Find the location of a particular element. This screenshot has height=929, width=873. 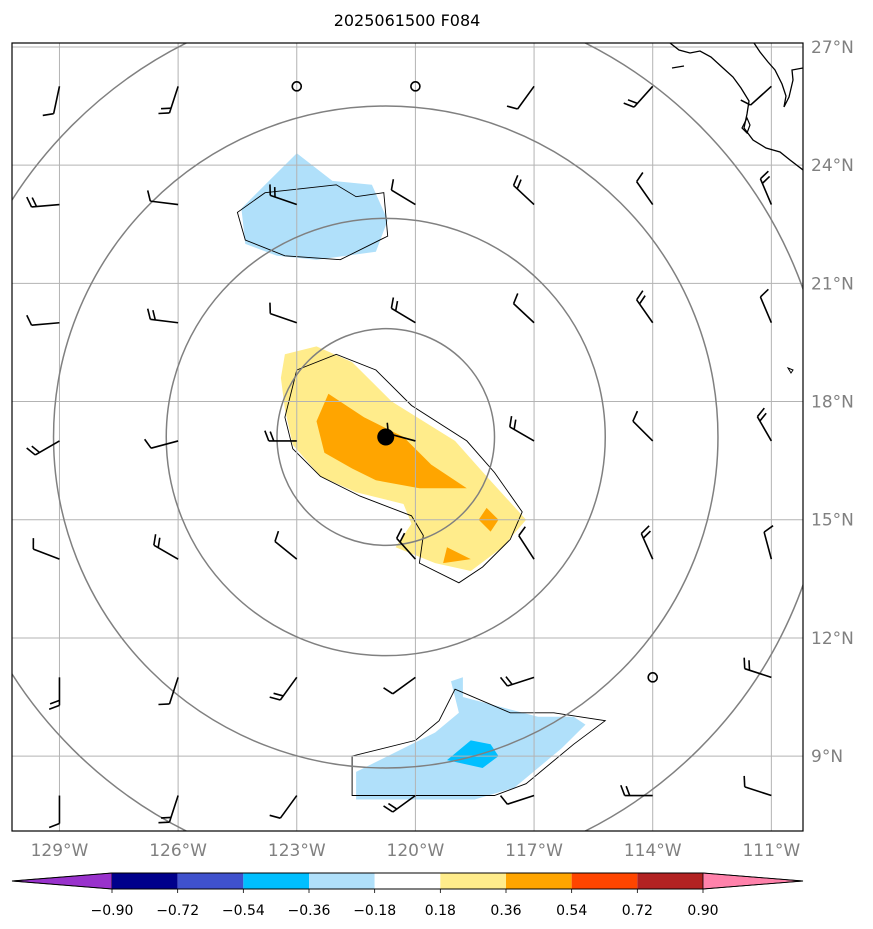

colorbar-tick-label: 0.54 is located at coordinates (571, 911).